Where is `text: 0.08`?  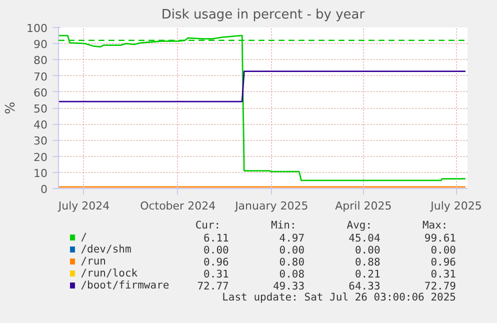
text: 0.08 is located at coordinates (292, 274).